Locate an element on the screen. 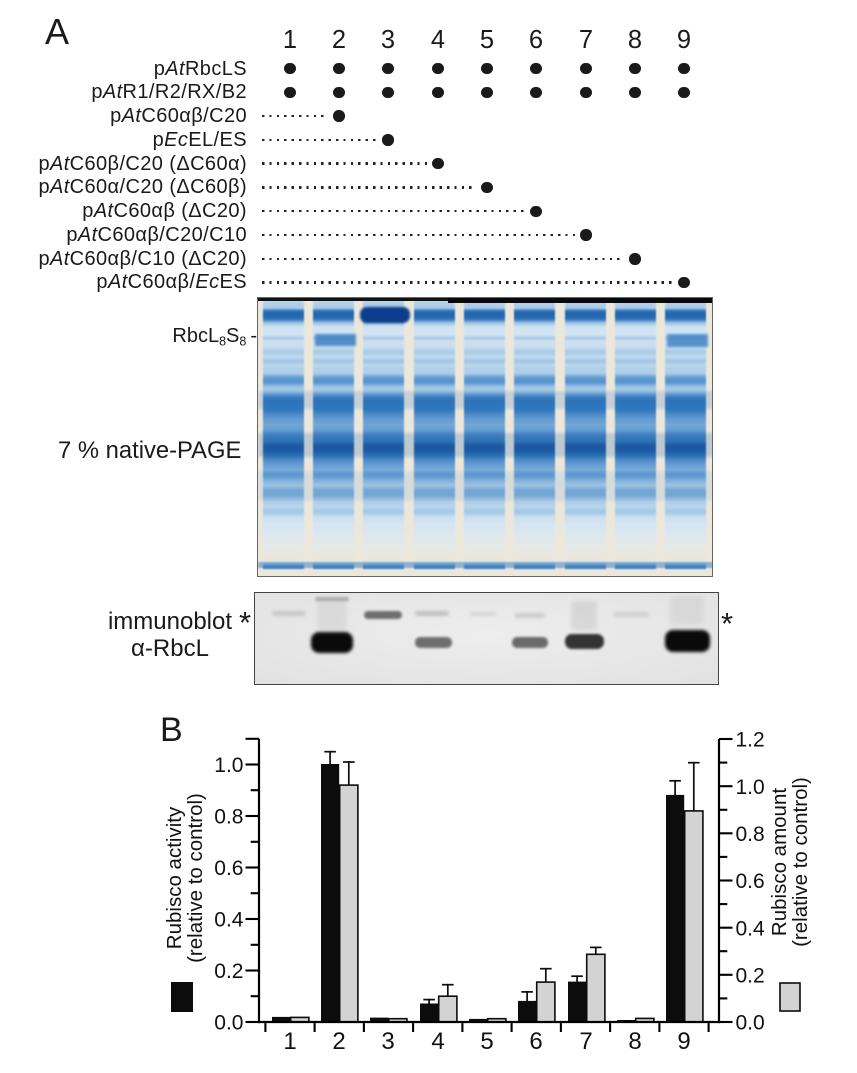  svg-text:Rubisco amount(relative to con: Rubisco amount(relative to control) is located at coordinates (790, 862).